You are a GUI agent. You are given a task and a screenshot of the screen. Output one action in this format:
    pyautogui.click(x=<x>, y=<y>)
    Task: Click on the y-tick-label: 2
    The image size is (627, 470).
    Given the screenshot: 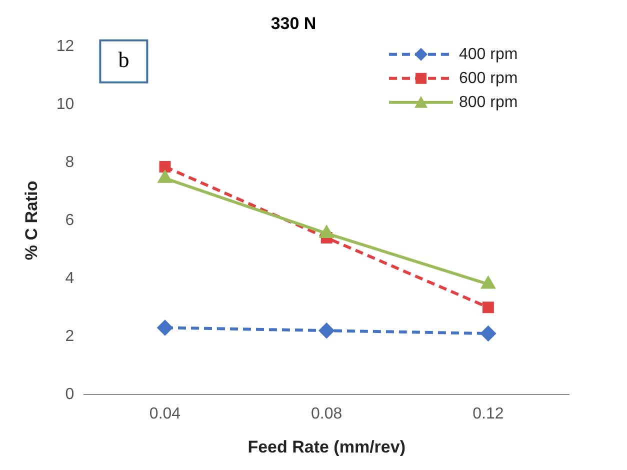 What is the action you would take?
    pyautogui.click(x=69, y=336)
    